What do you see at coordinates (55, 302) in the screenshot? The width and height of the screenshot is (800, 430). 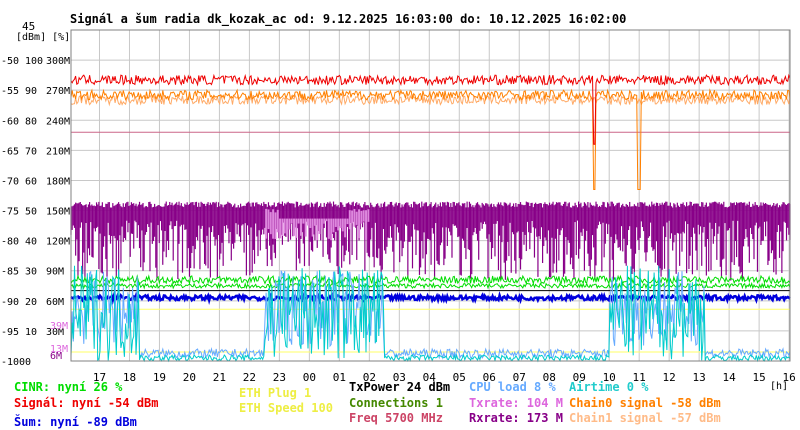 I see `y-tick-label-rate: 60M` at bounding box center [55, 302].